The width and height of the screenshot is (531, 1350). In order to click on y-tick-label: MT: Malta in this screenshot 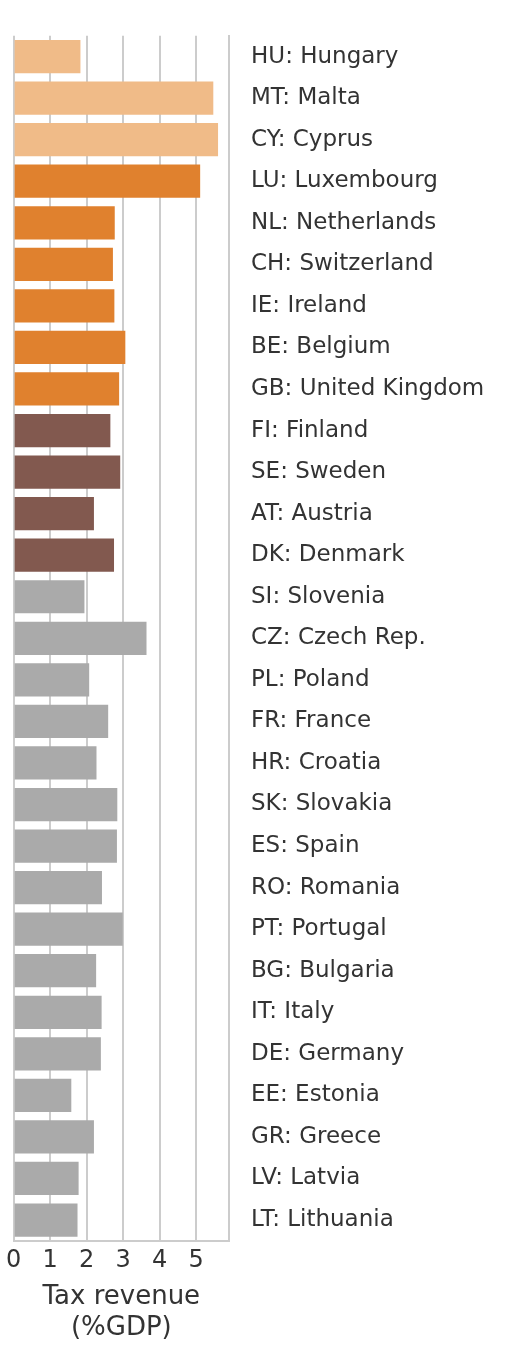, I will do `click(306, 96)`.